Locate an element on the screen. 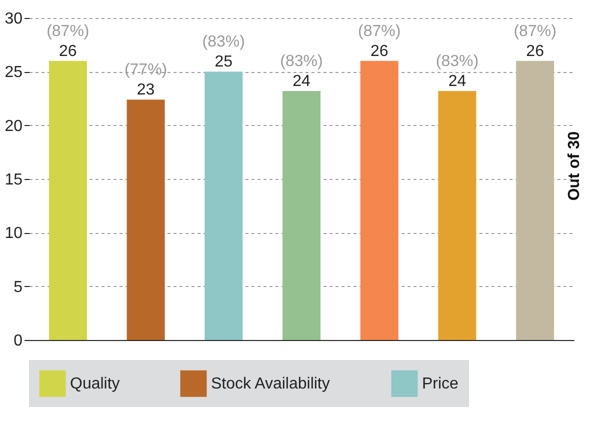 This screenshot has width=615, height=427. y-tick-label: 20 is located at coordinates (13, 126).